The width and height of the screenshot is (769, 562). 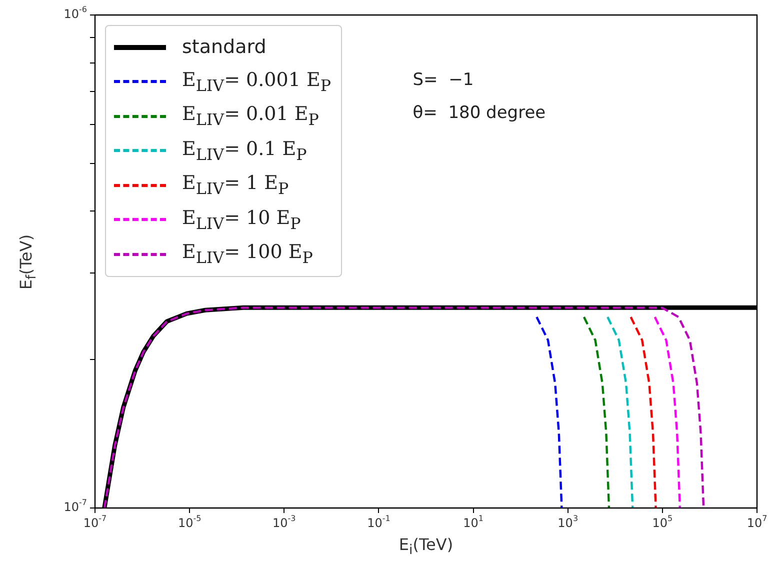 I want to click on legend-label: E$_{LIV}$= 0.1 E$_{P}$, so click(x=244, y=151).